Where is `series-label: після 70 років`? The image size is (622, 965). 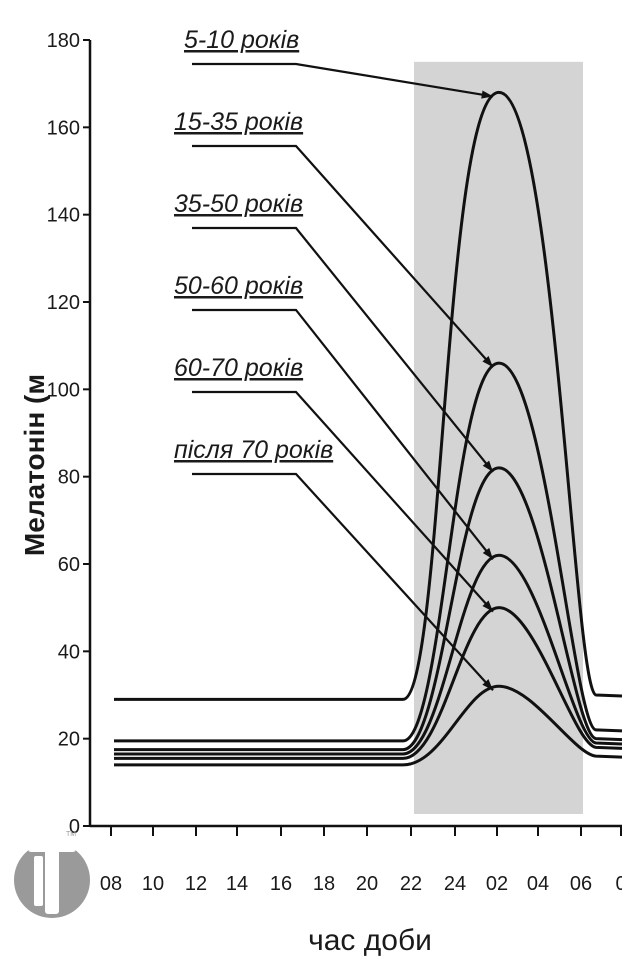
series-label: після 70 років is located at coordinates (253, 450).